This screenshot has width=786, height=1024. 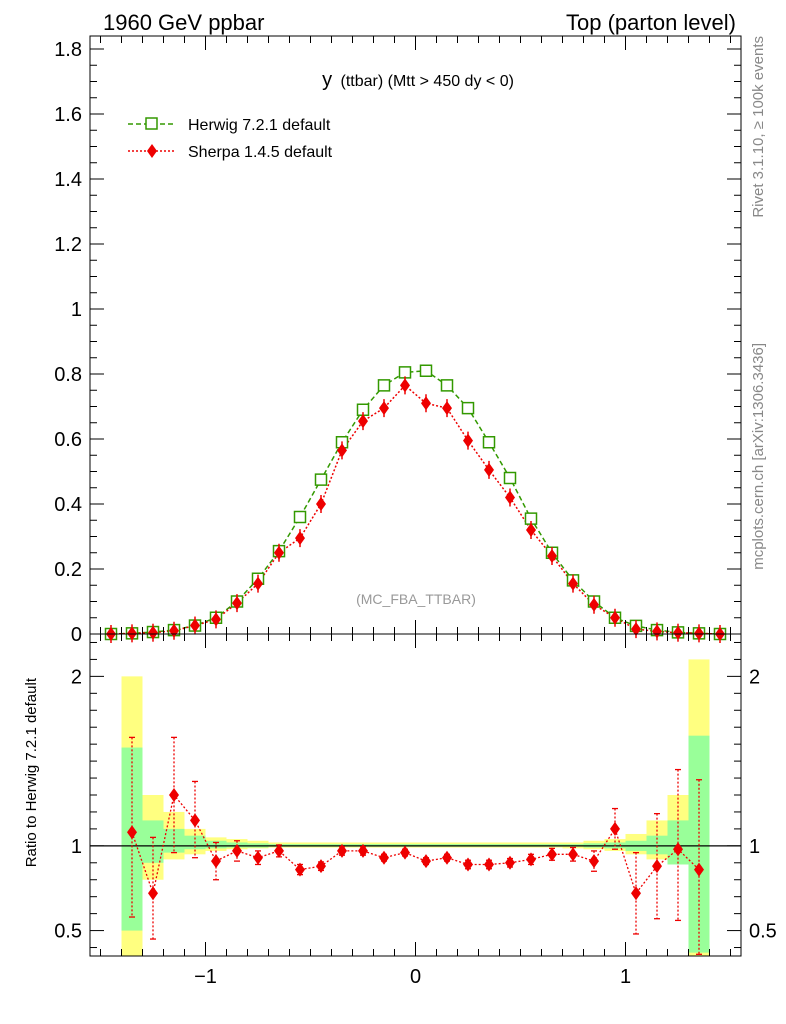 What do you see at coordinates (260, 152) in the screenshot?
I see `legend-sherpa-label: Sherpa 1.4.5 default` at bounding box center [260, 152].